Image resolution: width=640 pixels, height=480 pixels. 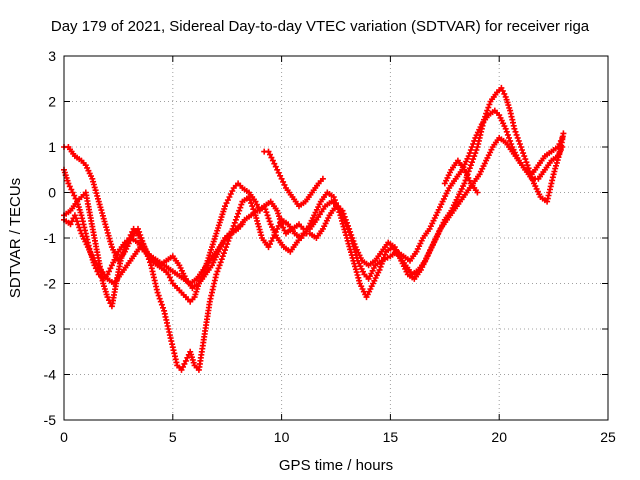 What do you see at coordinates (52, 56) in the screenshot?
I see `y-tick-label: 3` at bounding box center [52, 56].